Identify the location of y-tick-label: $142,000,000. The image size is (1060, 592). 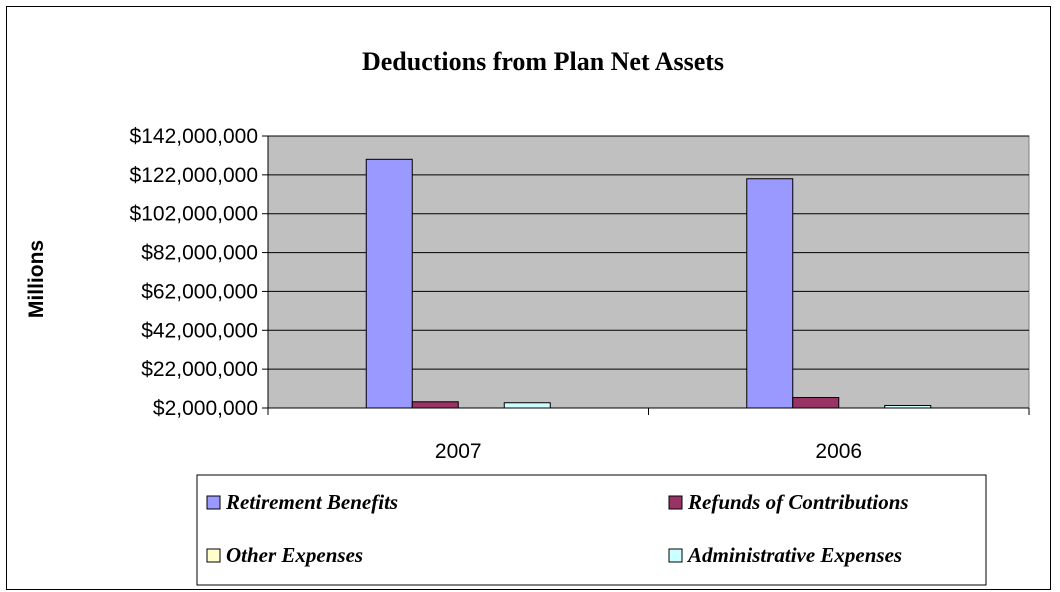
(194, 136).